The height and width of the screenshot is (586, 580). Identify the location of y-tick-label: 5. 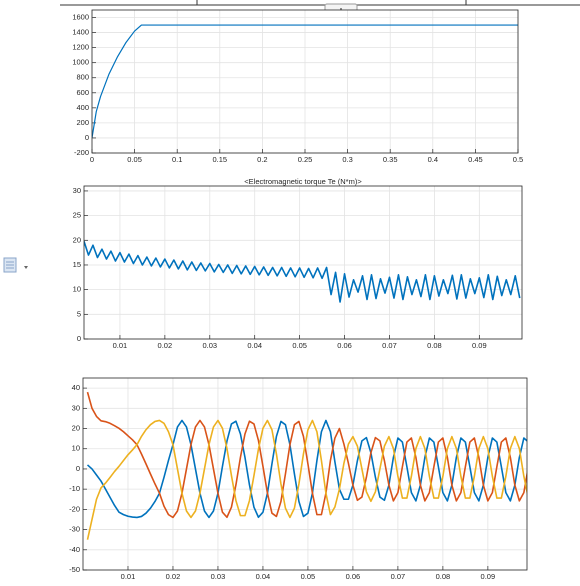
(79, 313).